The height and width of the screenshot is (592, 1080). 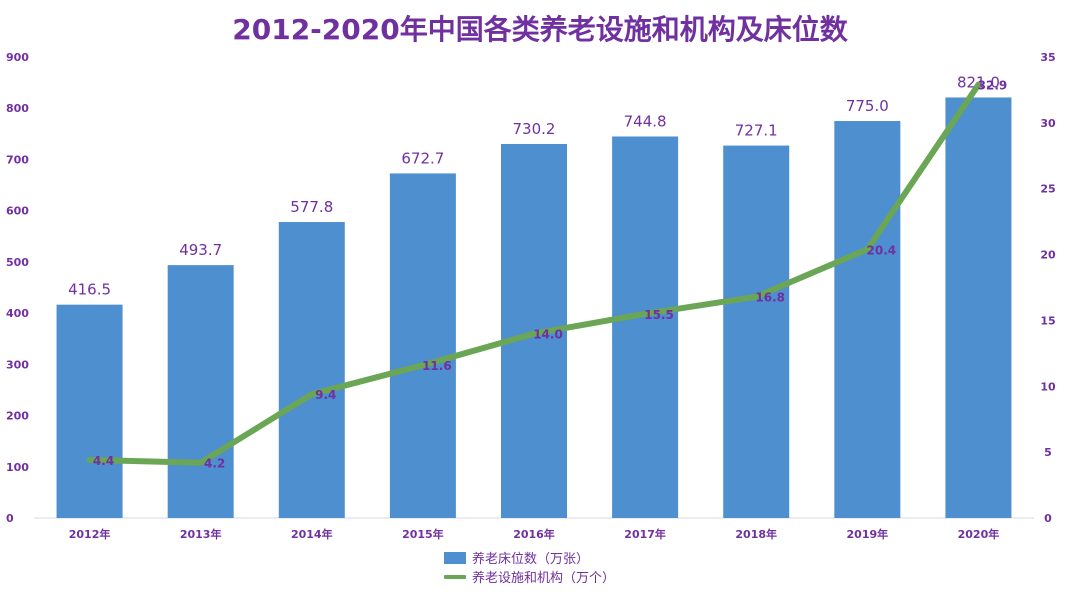 I want to click on right-axis-tick-label: 35, so click(x=1047, y=57).